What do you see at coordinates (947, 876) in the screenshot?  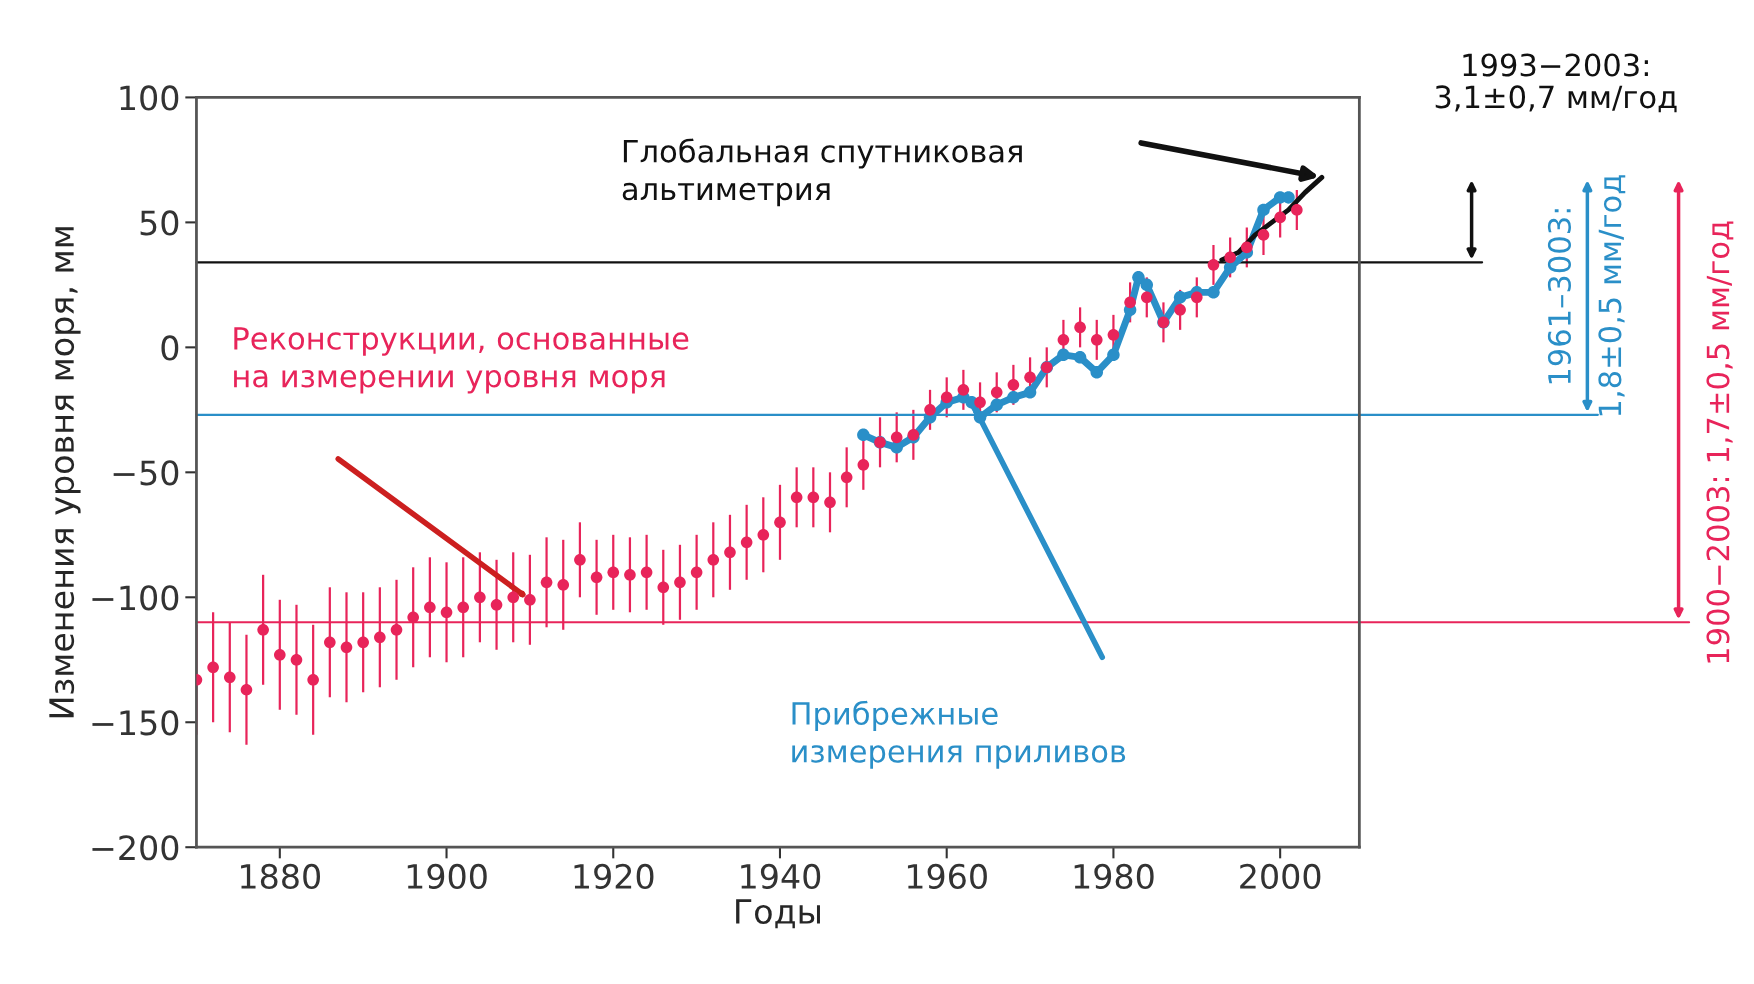 I see `x-tick-label: 1960` at bounding box center [947, 876].